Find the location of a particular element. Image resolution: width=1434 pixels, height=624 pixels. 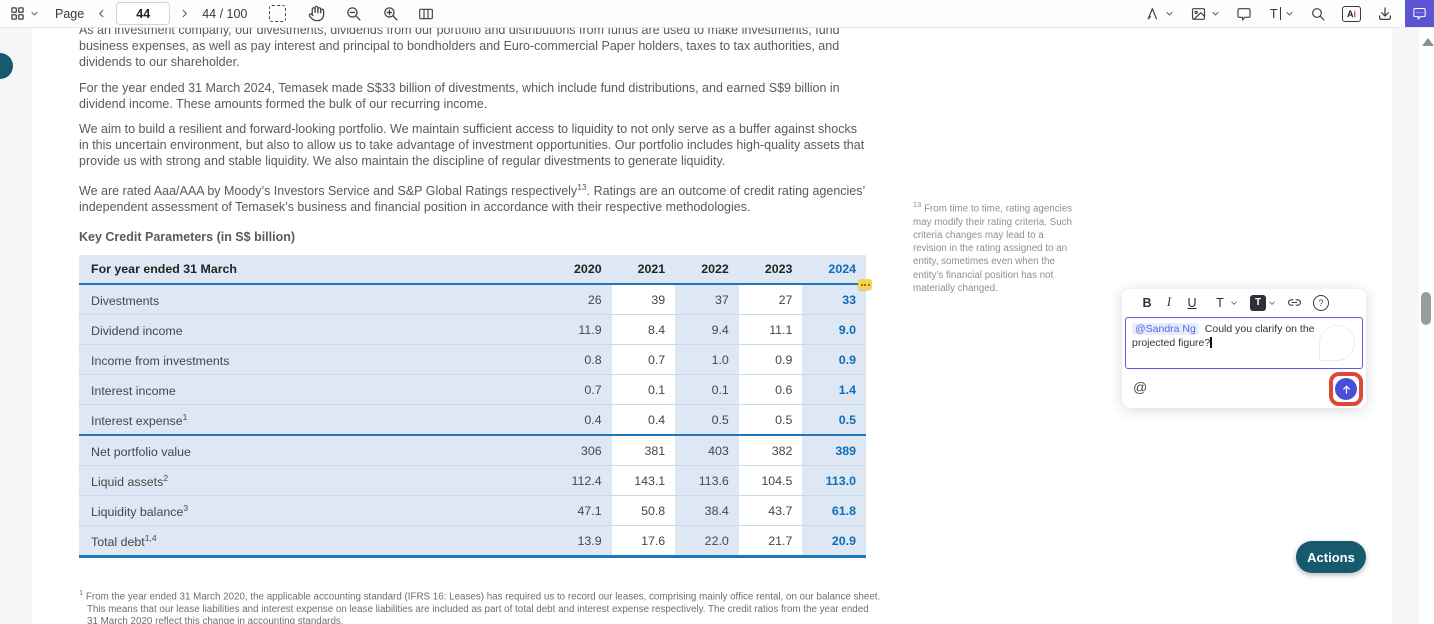

cell: 21.7 is located at coordinates (770, 542).